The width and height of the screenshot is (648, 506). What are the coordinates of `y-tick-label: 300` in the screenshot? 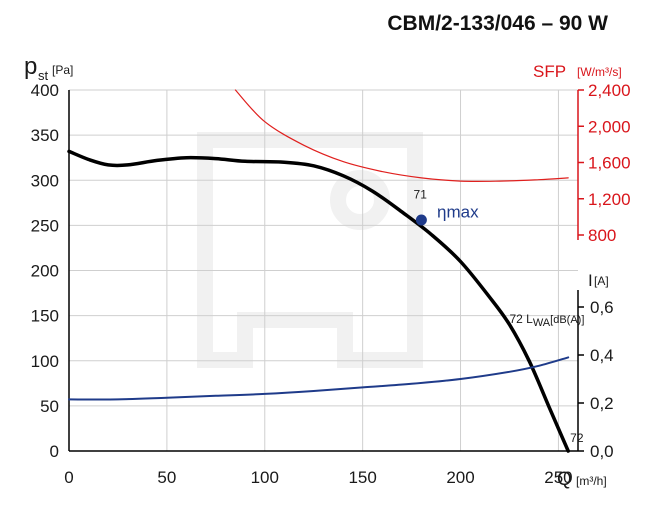 It's located at (45, 180).